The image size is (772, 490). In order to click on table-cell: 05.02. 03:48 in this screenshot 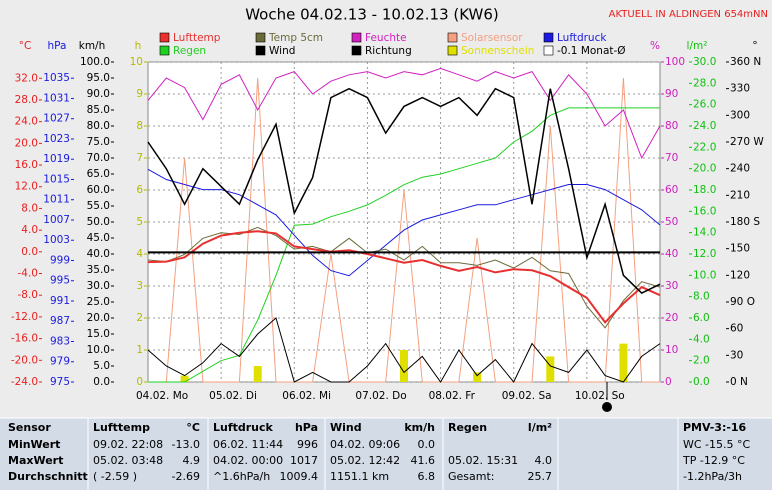, I will do `click(128, 460)`.